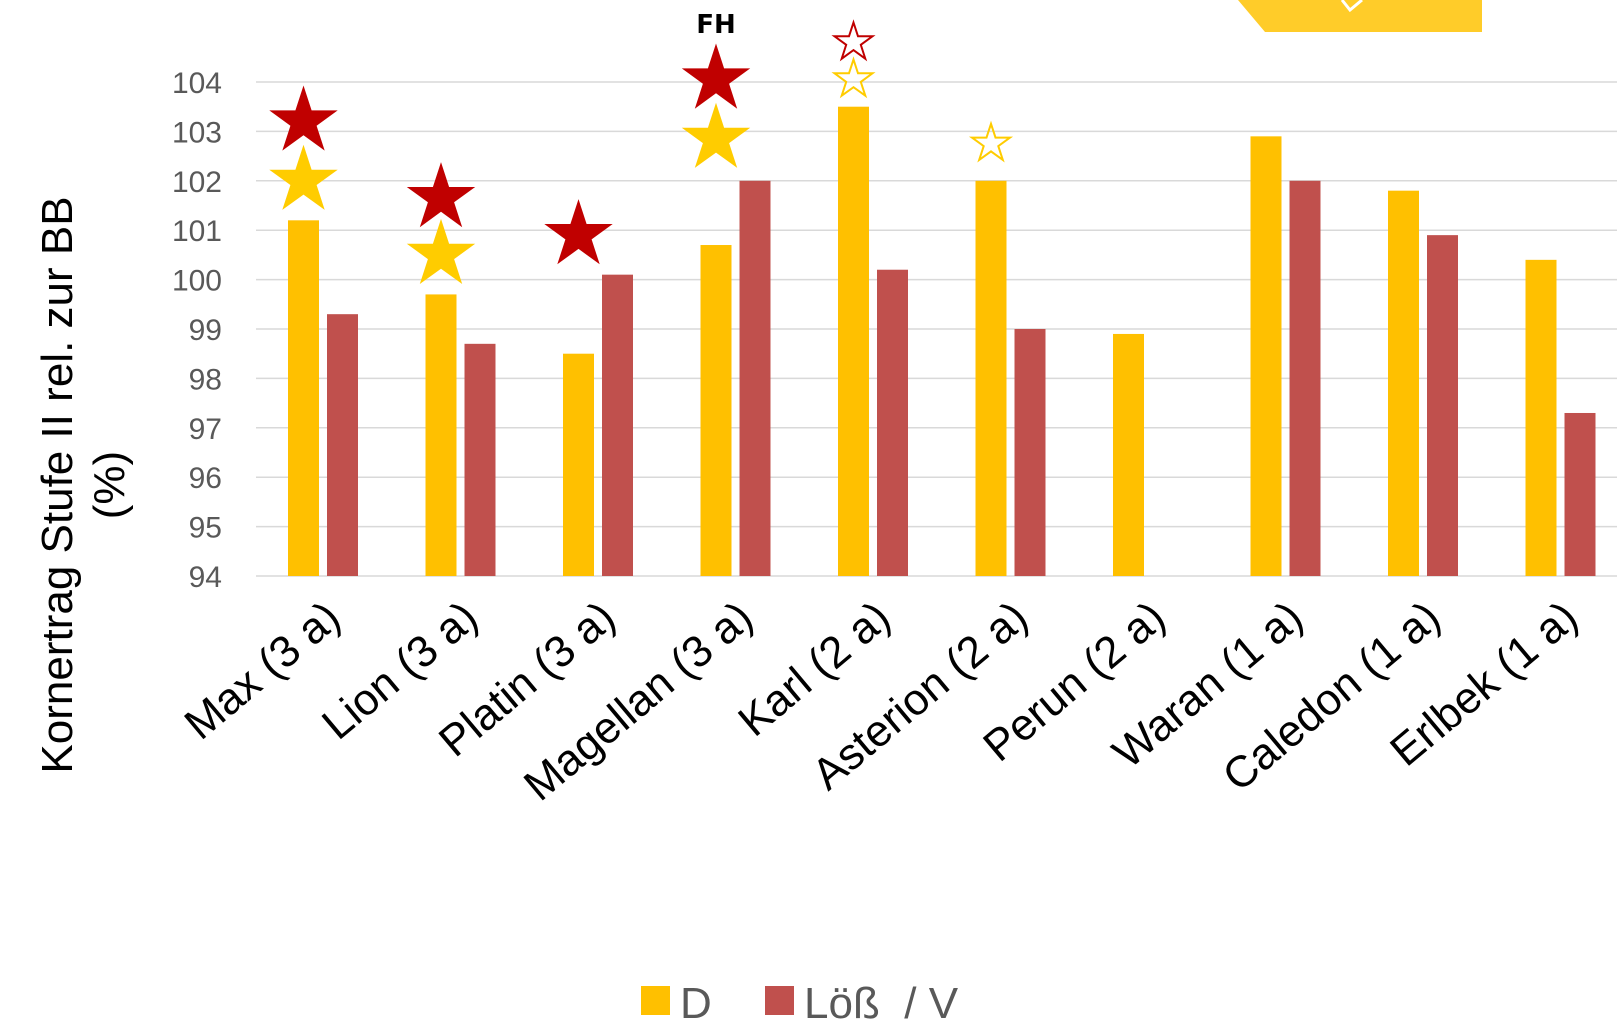  Describe the element at coordinates (197, 132) in the screenshot. I see `y-tick-label: 103` at that location.